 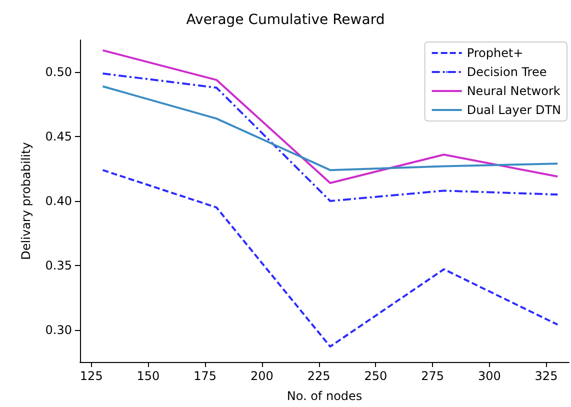 What do you see at coordinates (58, 201) in the screenshot?
I see `y-tick-label: 0.40` at bounding box center [58, 201].